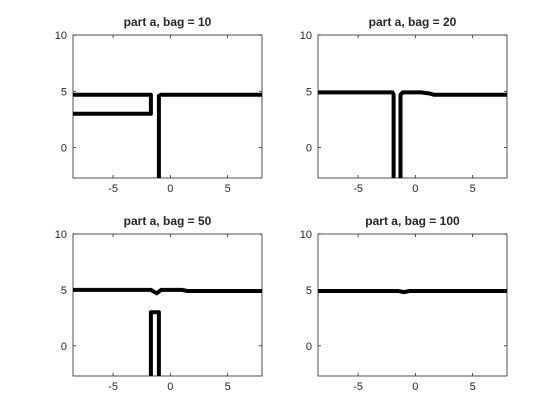 The width and height of the screenshot is (560, 420). I want to click on subplot-title: part a, bag = 100, so click(412, 221).